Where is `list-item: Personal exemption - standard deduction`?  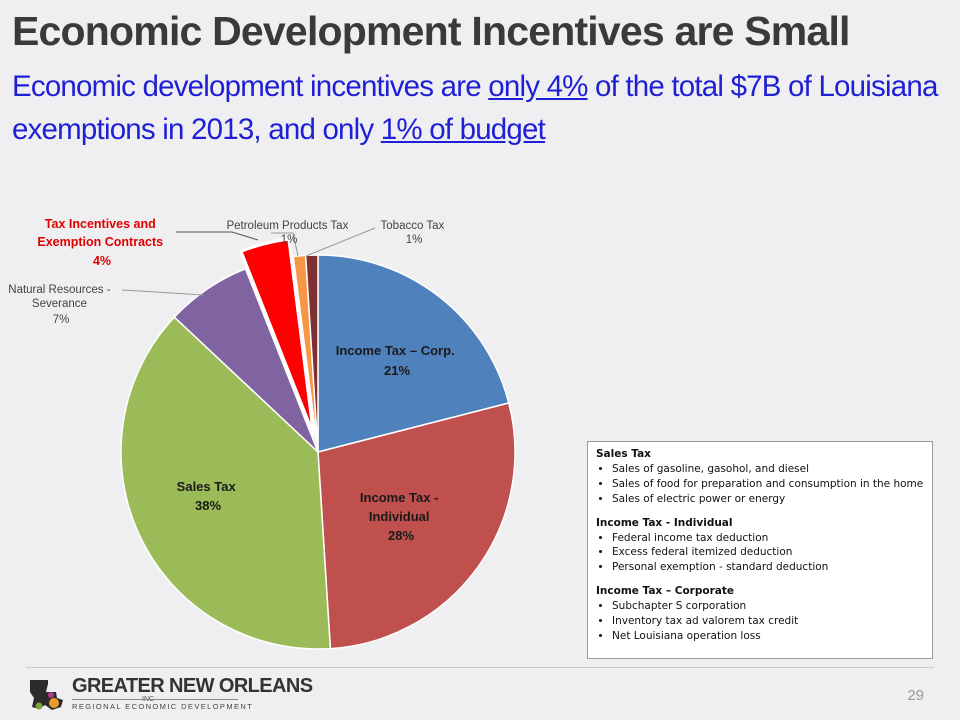
list-item: Personal exemption - standard deduction is located at coordinates (768, 567).